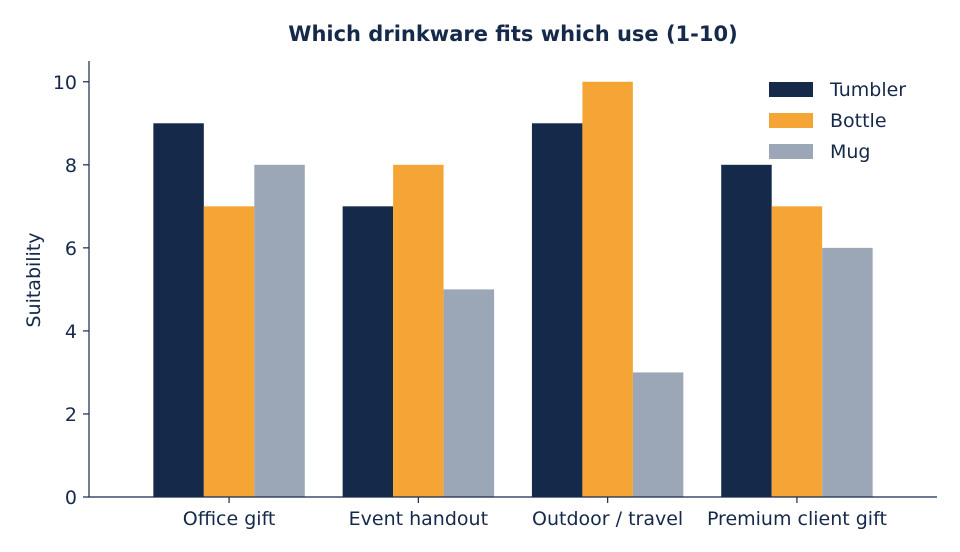 This screenshot has height=552, width=960. I want to click on x-tick-label: Outdoor / travel, so click(607, 519).